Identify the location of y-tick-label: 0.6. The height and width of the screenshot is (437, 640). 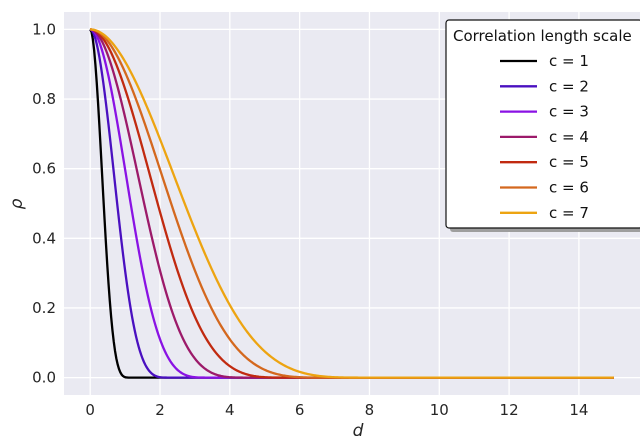
(44, 169).